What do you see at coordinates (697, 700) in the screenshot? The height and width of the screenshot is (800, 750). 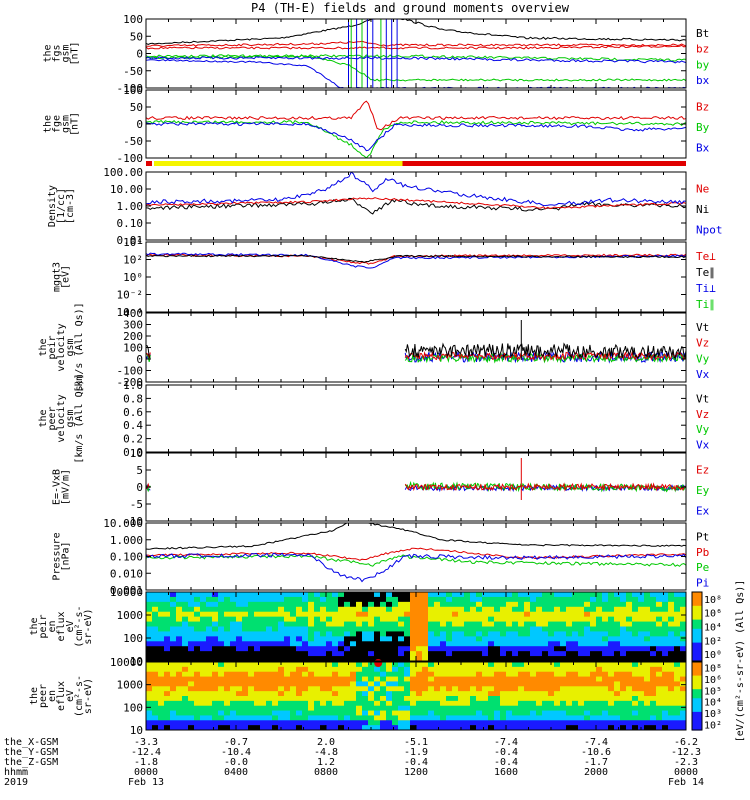 I see `colorbar-electron` at bounding box center [697, 700].